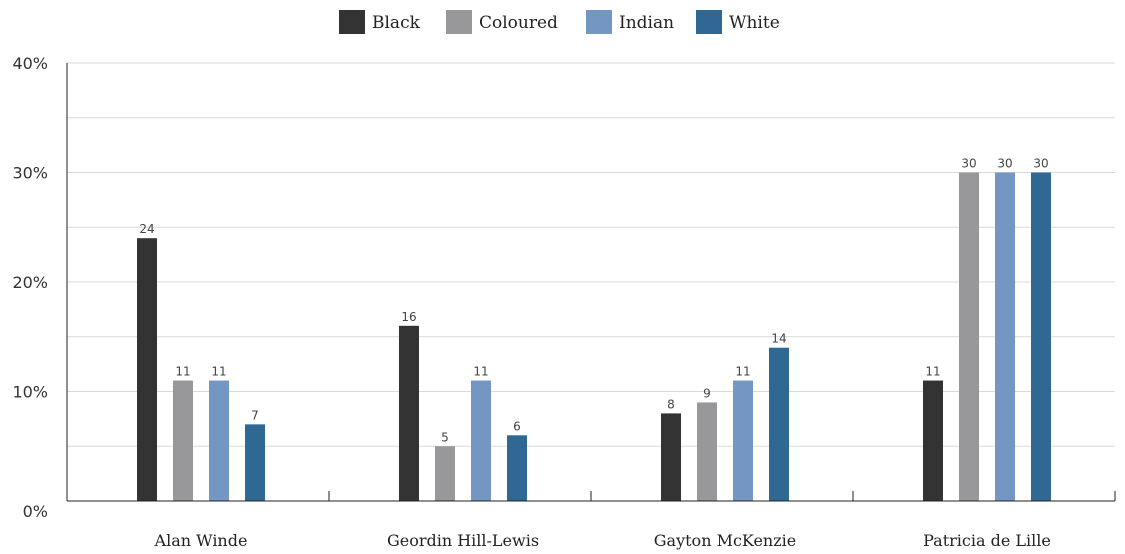 The width and height of the screenshot is (1125, 554). Describe the element at coordinates (30, 63) in the screenshot. I see `y-tick-label: 40%` at that location.